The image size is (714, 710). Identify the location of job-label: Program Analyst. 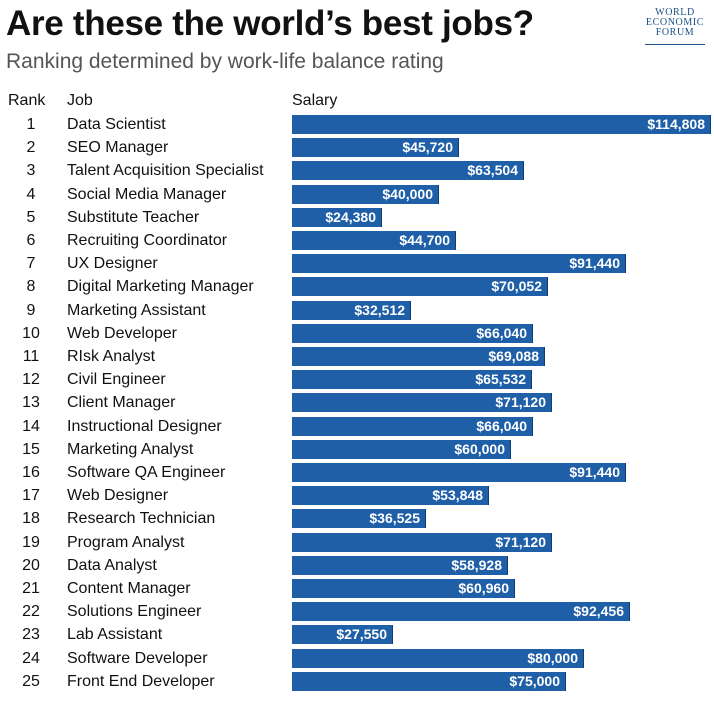
(126, 542).